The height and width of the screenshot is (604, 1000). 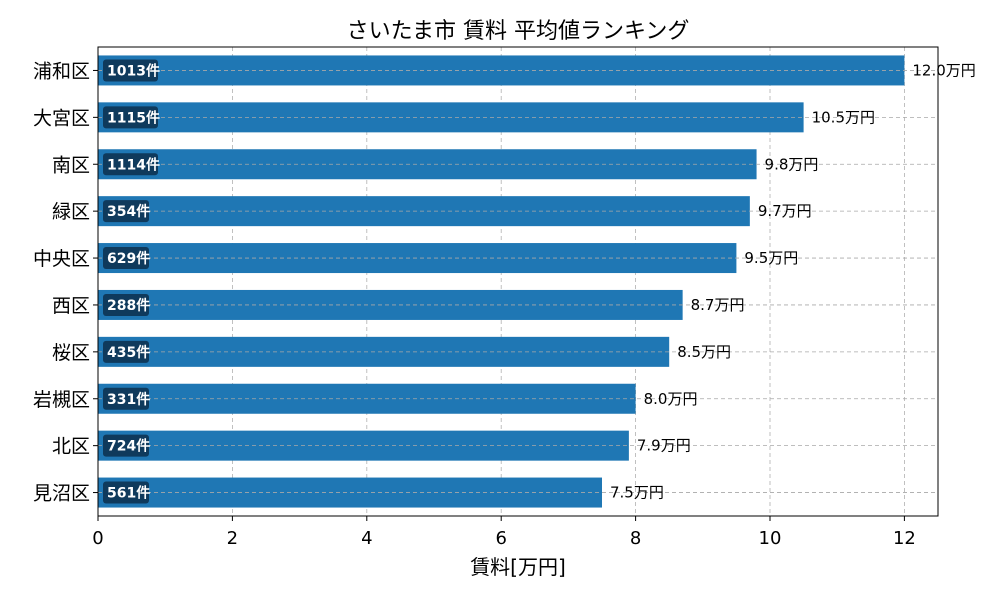 I want to click on value-label: 10.5万円, so click(x=843, y=117).